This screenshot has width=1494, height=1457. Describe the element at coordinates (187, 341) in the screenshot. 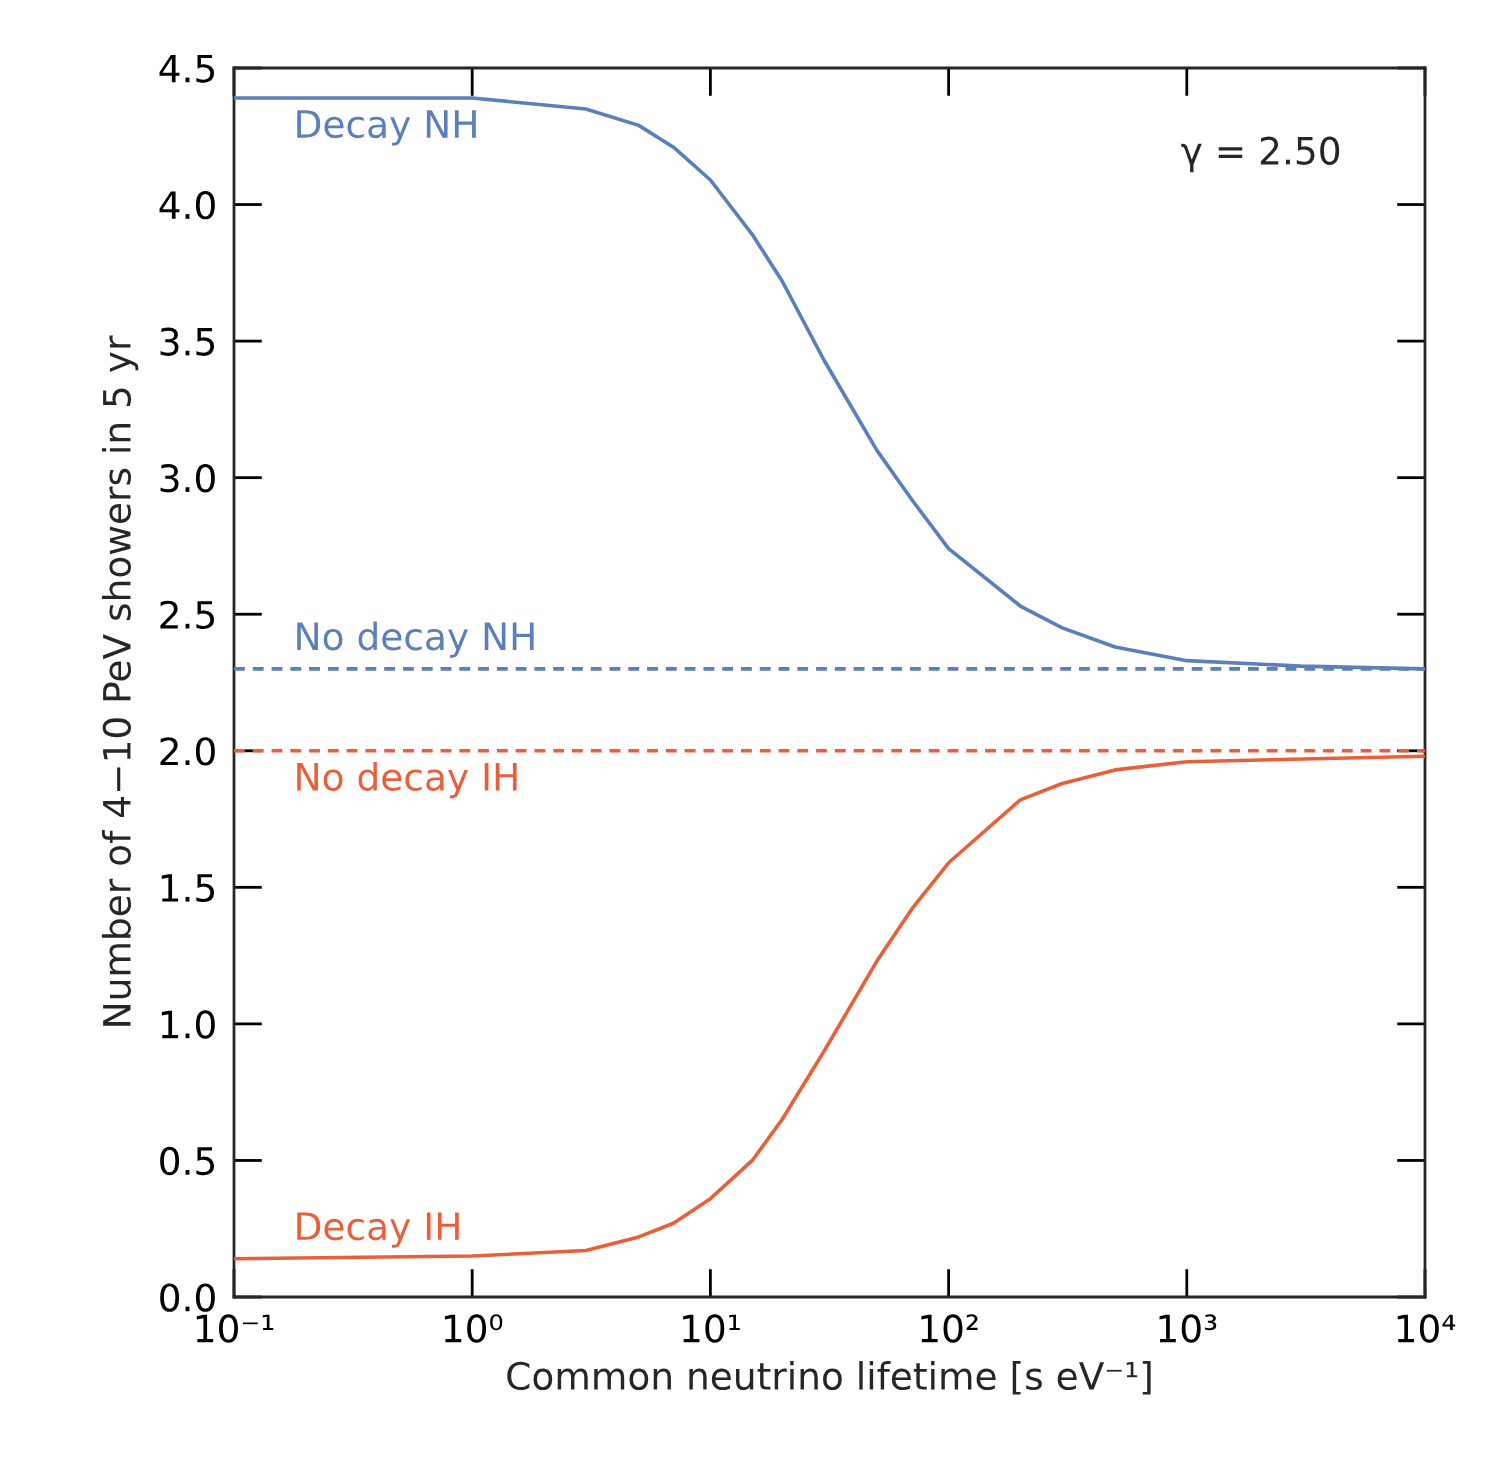

I see `y-tick-label: 3.5` at that location.